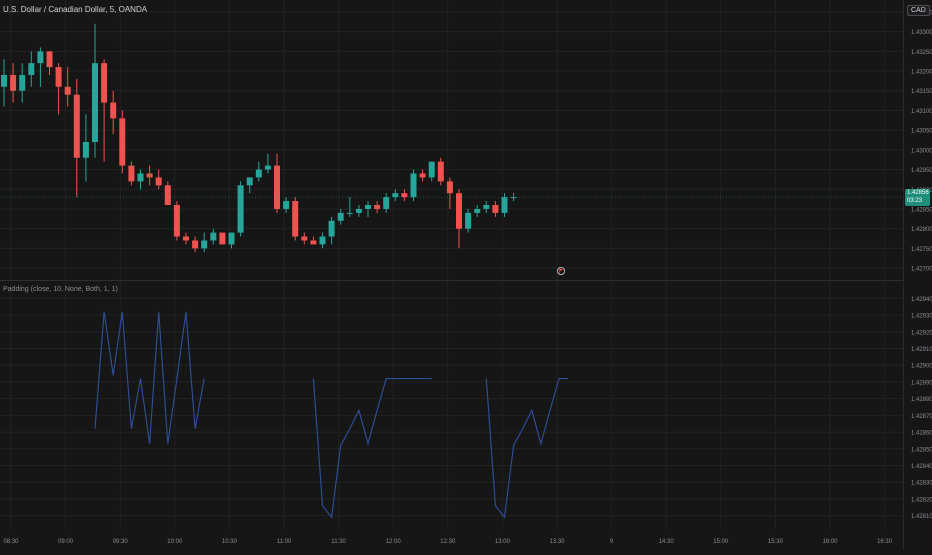 The height and width of the screenshot is (555, 932). I want to click on symbol-title: U.S. Dollar / Canadian Dollar, 5, OANDA, so click(75, 9).